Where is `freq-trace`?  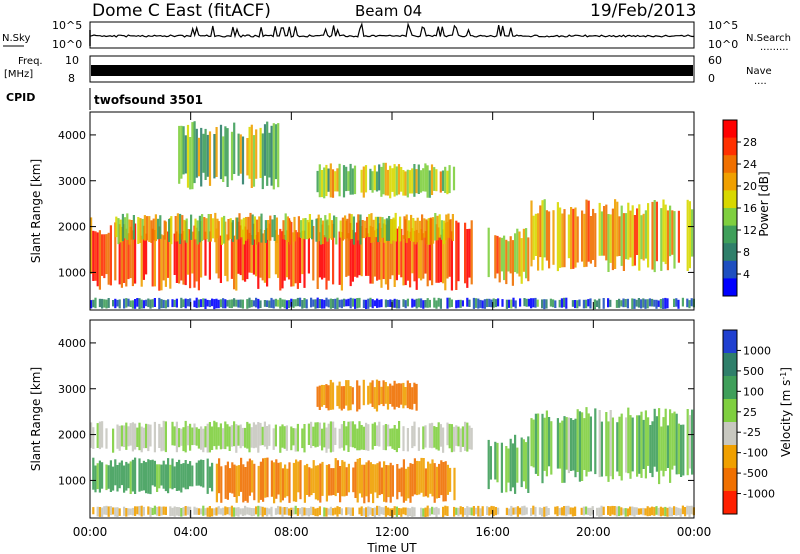 freq-trace is located at coordinates (392, 70).